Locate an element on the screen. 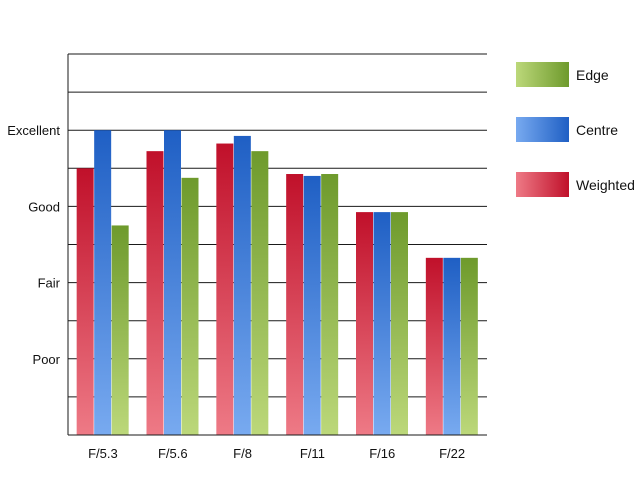  legend: Edge Centre Weighted is located at coordinates (575, 129).